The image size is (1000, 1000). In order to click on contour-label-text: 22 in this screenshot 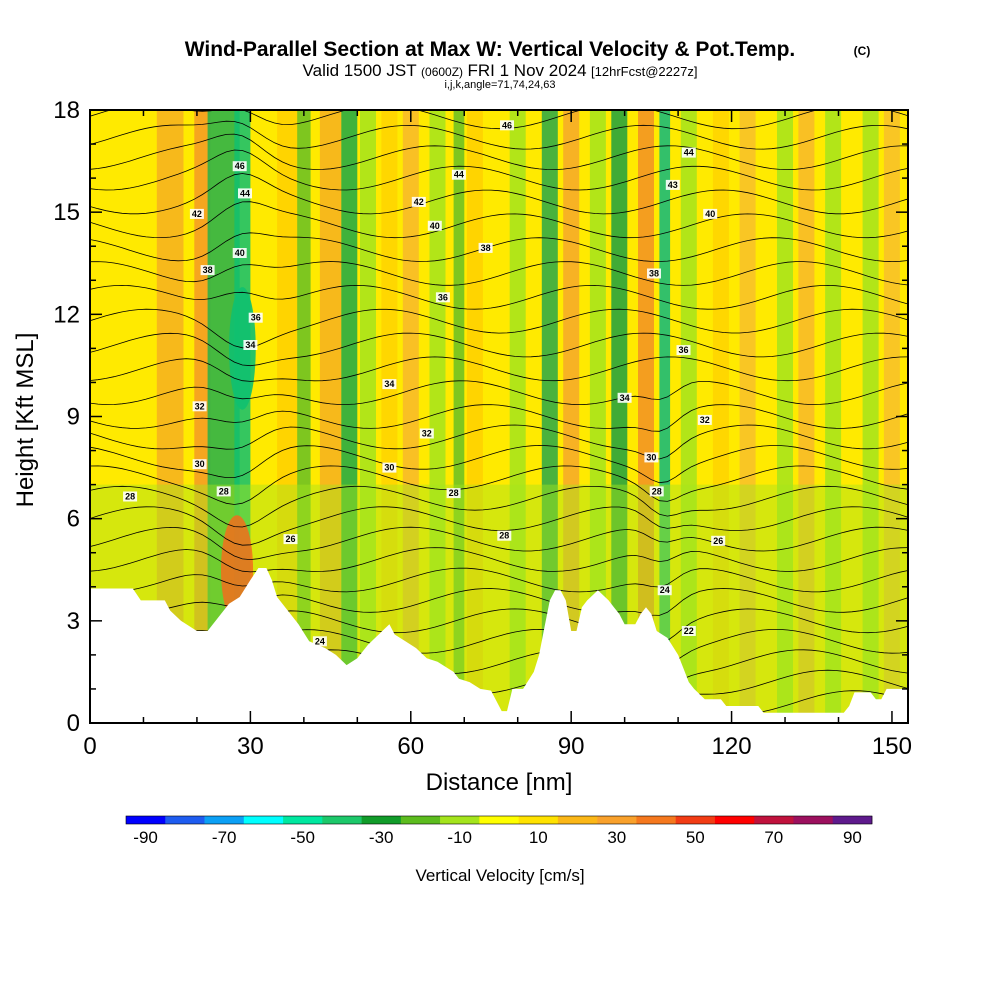, I will do `click(689, 631)`.